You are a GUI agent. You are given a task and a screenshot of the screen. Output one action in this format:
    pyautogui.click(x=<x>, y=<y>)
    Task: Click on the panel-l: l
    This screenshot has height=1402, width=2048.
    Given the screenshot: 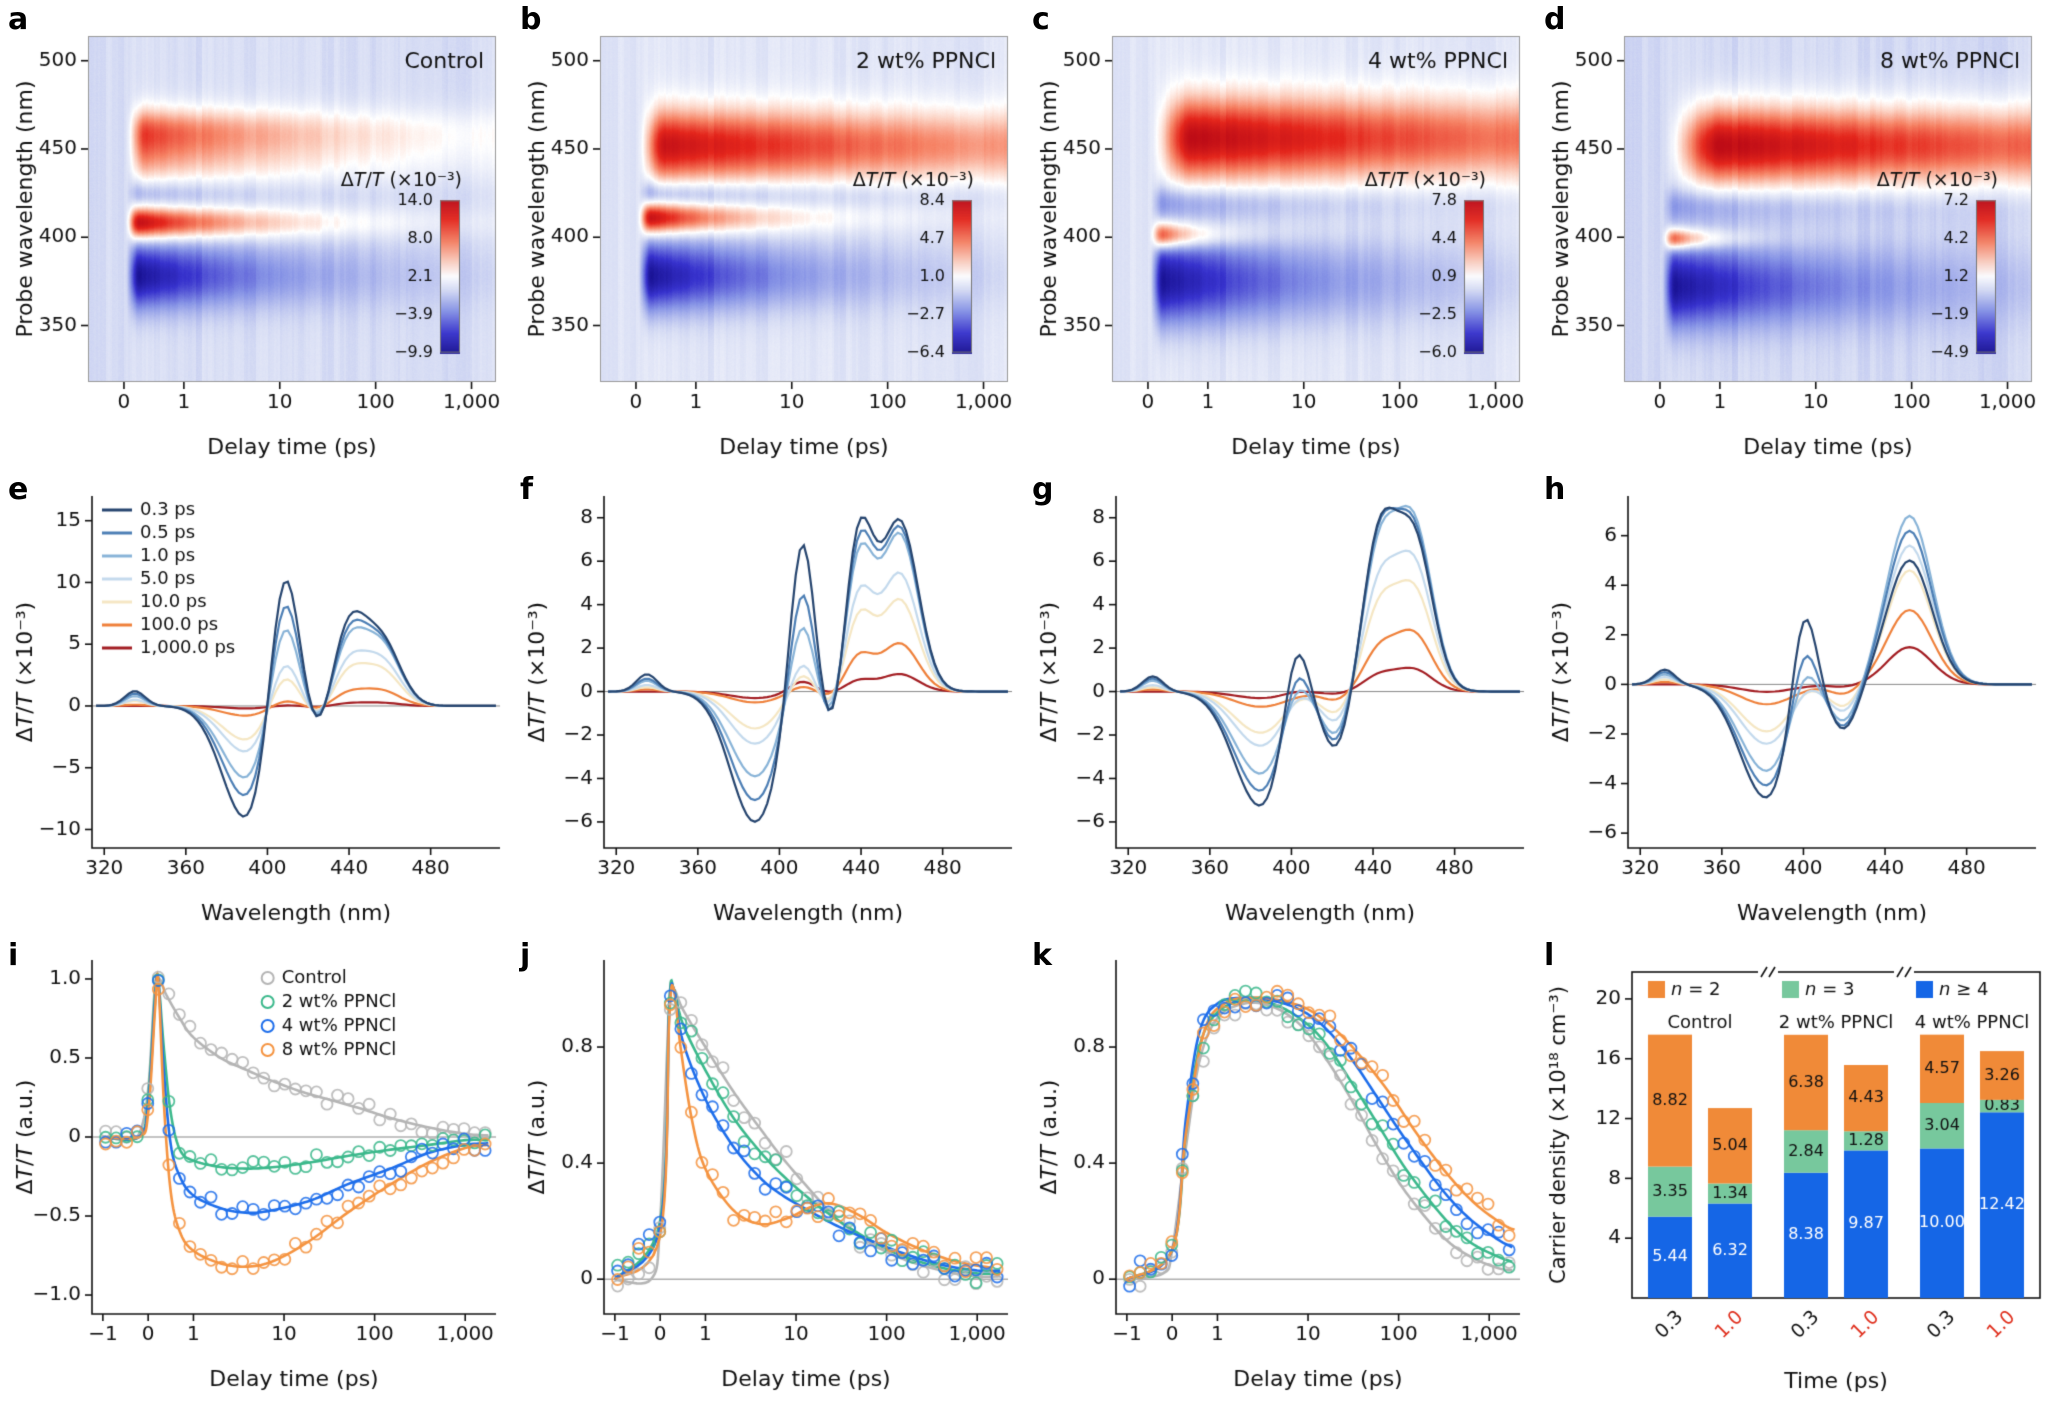 What is the action you would take?
    pyautogui.click(x=1792, y=1169)
    